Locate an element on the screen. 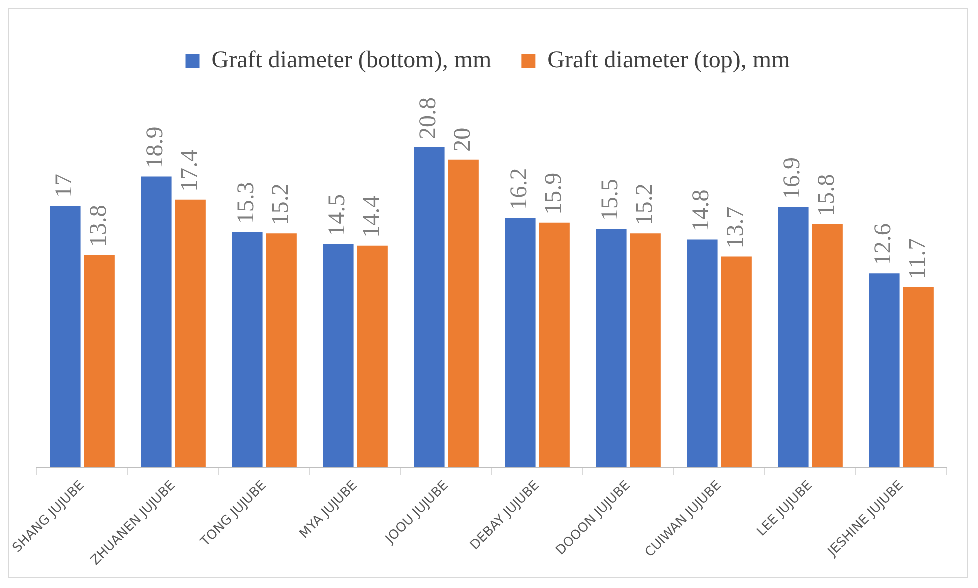 The height and width of the screenshot is (588, 978). data-label: 15.9 is located at coordinates (553, 193).